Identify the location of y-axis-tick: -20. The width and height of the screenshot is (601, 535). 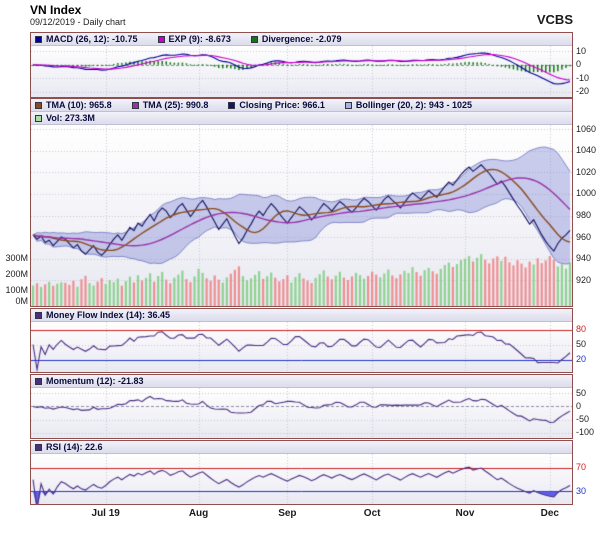
(583, 91).